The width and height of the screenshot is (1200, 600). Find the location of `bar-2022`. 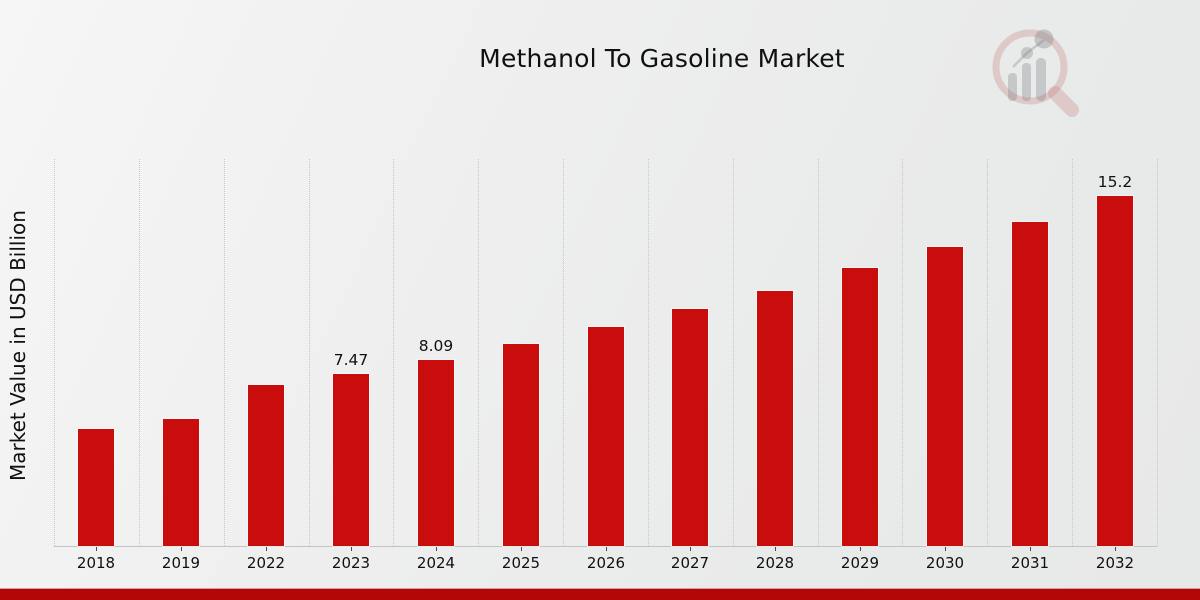

bar-2022 is located at coordinates (266, 465).